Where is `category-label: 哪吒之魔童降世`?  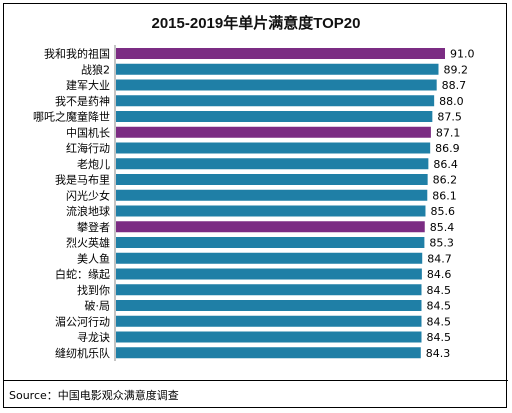 category-label: 哪吒之魔童降世 is located at coordinates (71, 117).